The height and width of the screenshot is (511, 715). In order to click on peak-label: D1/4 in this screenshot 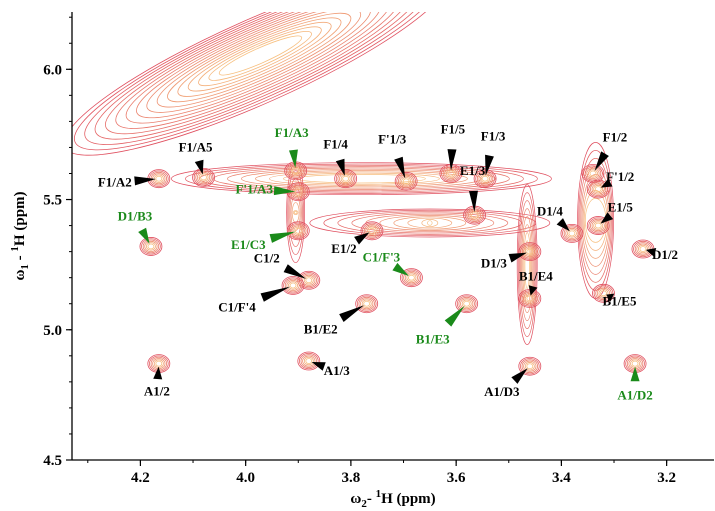, I will do `click(550, 210)`.